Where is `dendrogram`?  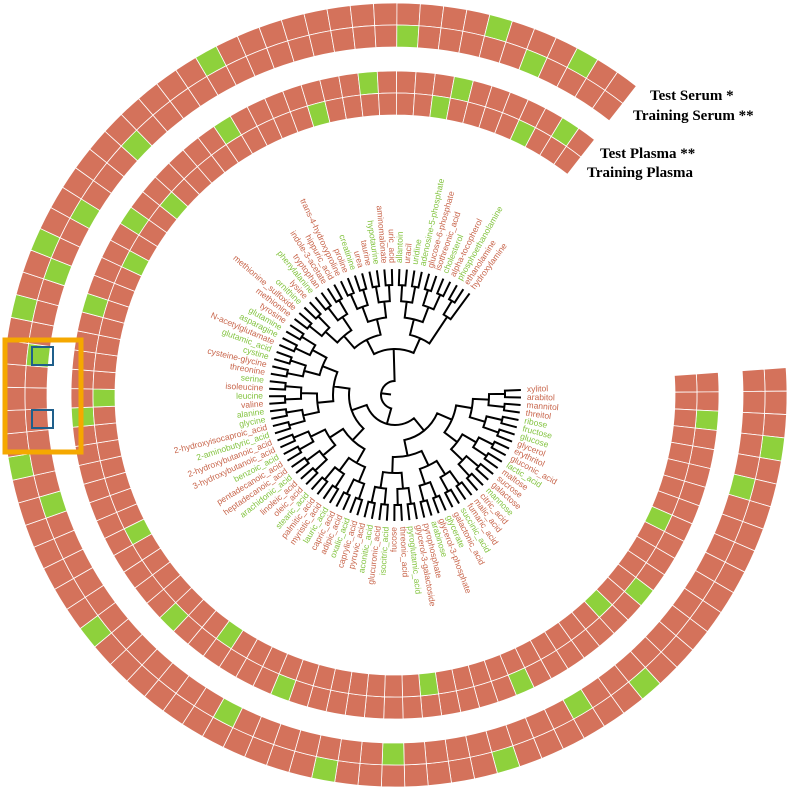
dendrogram is located at coordinates (394, 395).